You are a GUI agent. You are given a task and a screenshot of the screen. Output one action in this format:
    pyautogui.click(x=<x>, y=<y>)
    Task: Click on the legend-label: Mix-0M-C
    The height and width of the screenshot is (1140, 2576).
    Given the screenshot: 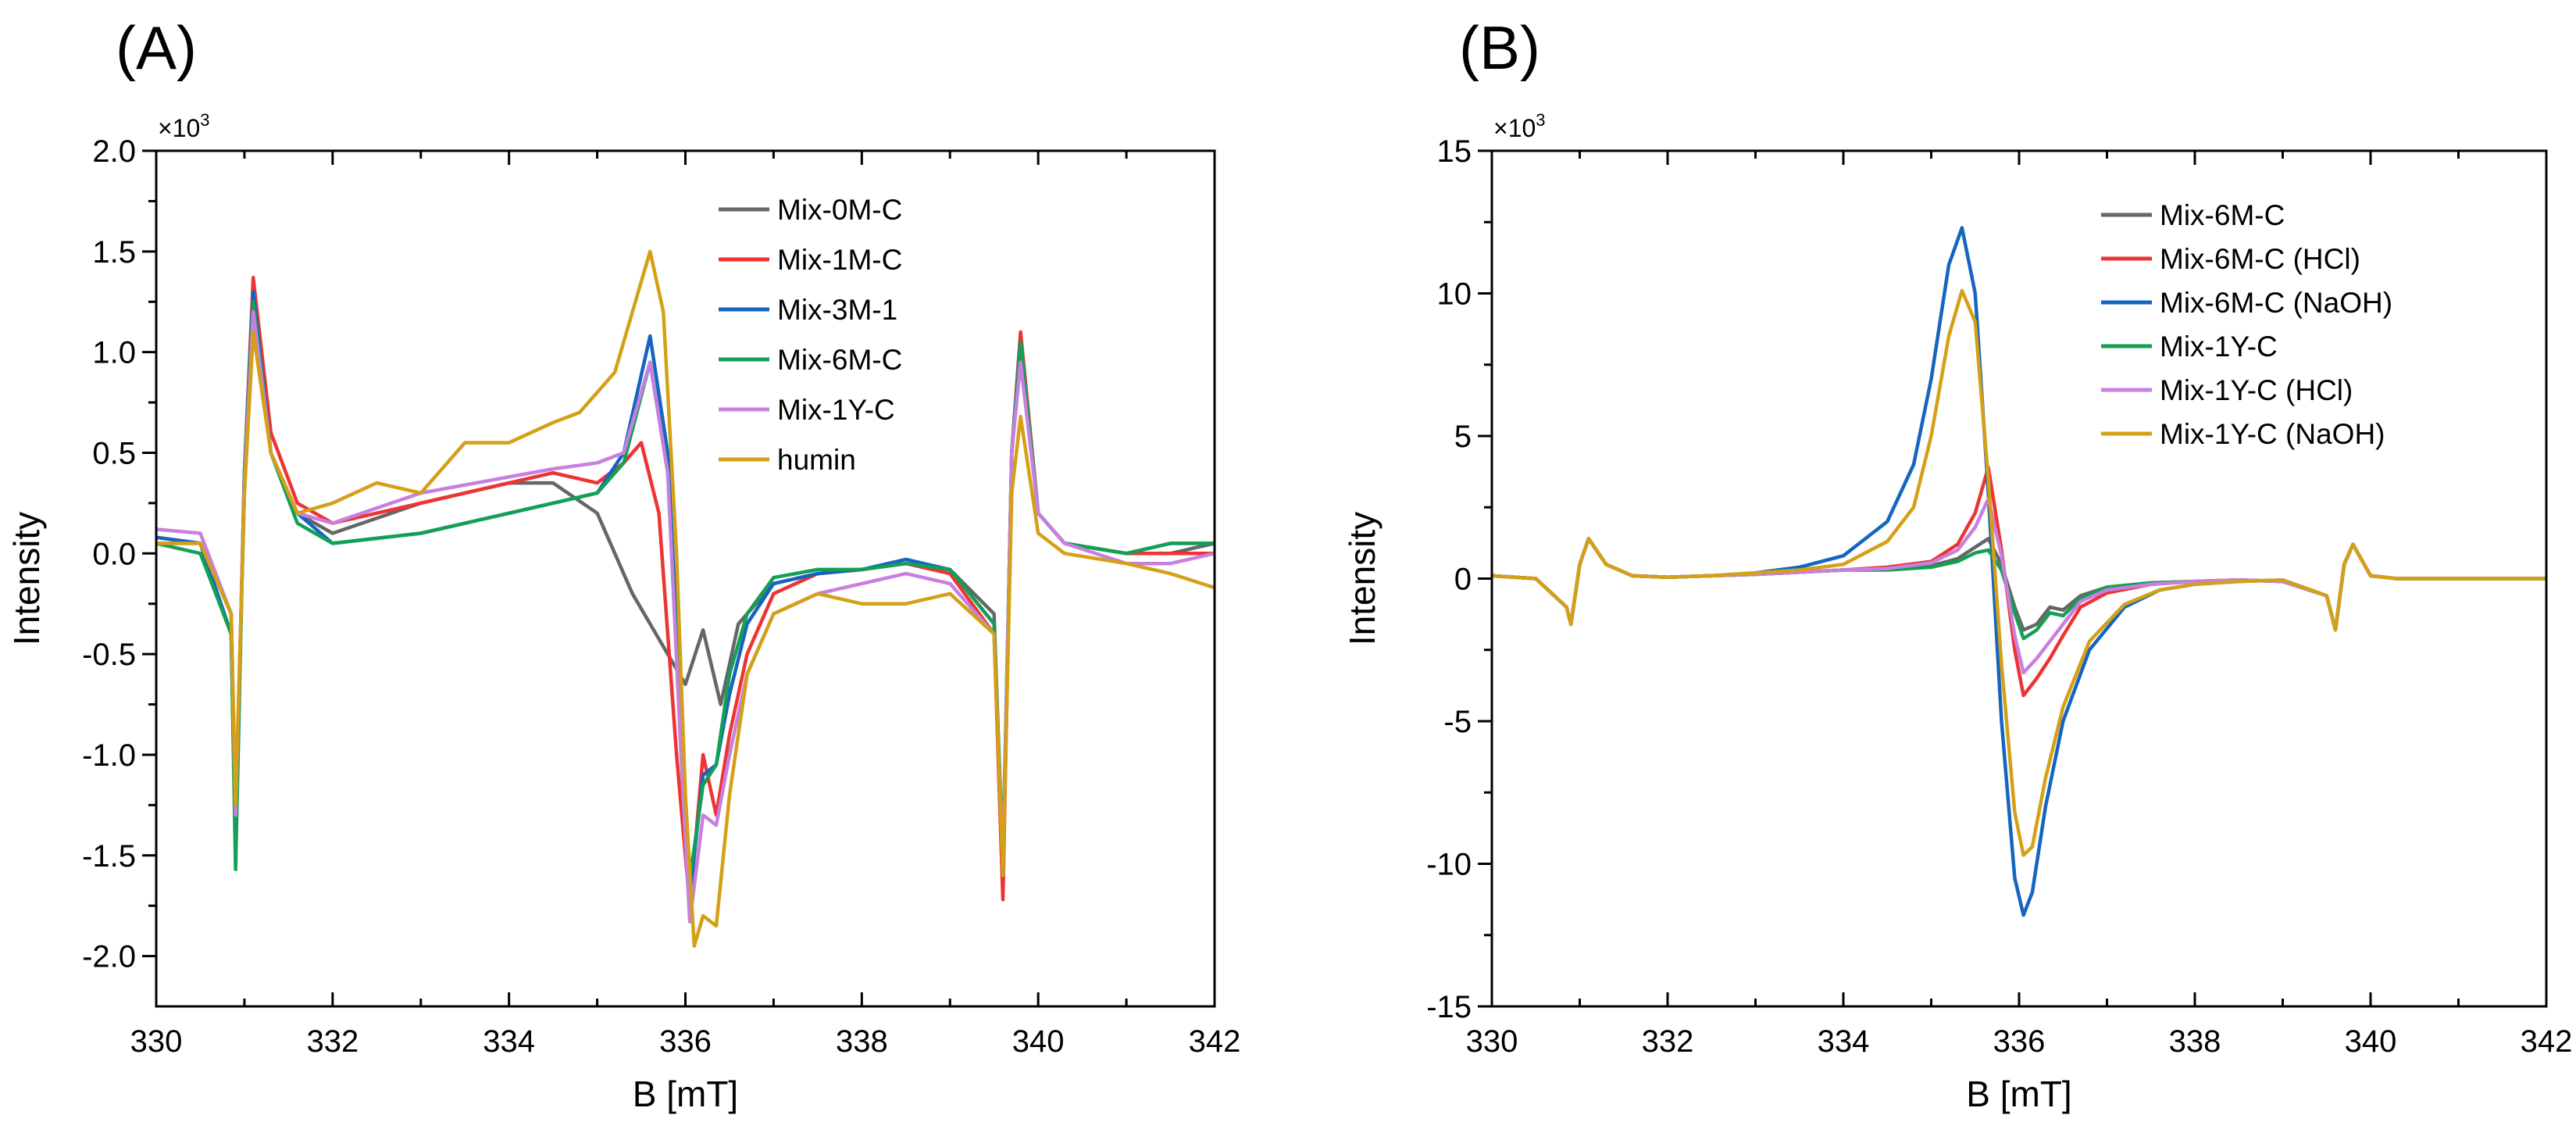 What is the action you would take?
    pyautogui.click(x=839, y=210)
    